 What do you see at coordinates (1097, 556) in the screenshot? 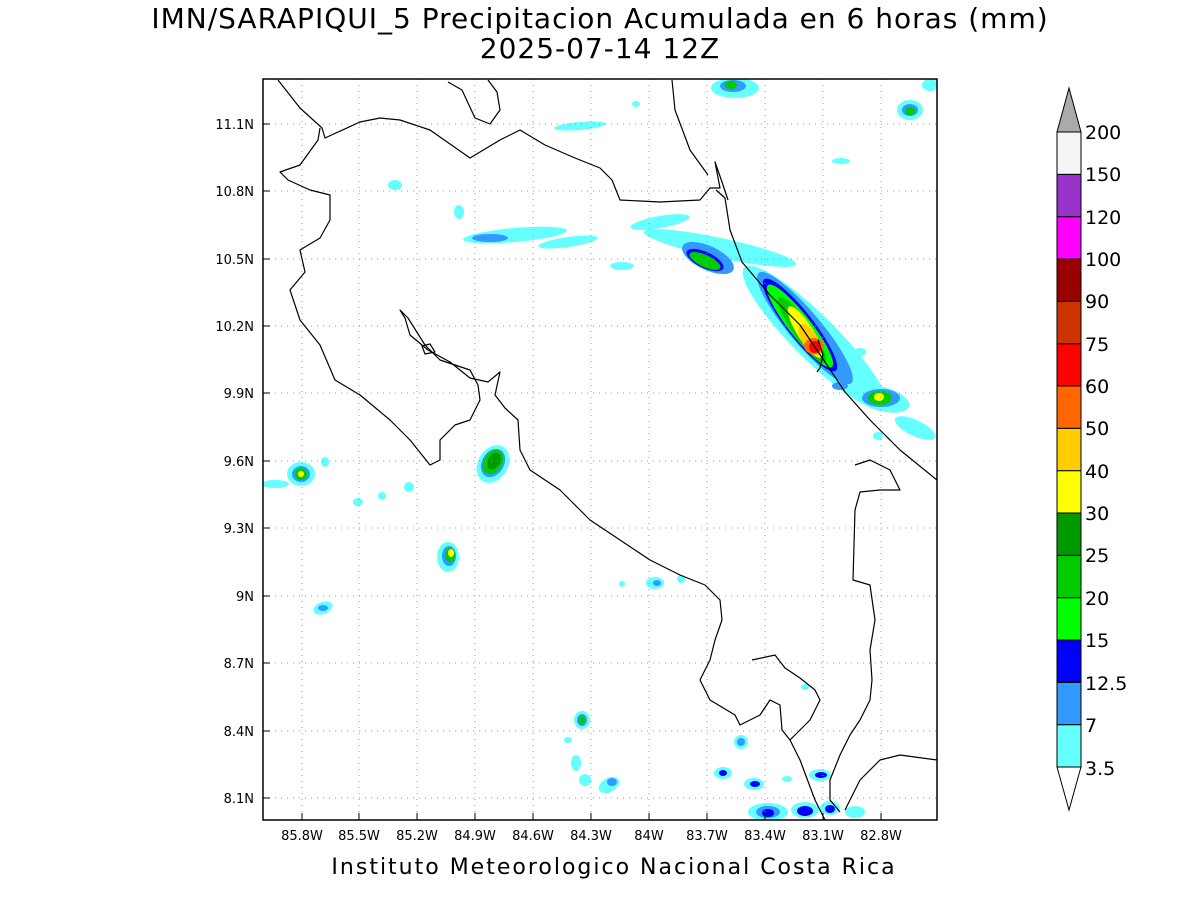
I see `colorbar-level-label: 25` at bounding box center [1097, 556].